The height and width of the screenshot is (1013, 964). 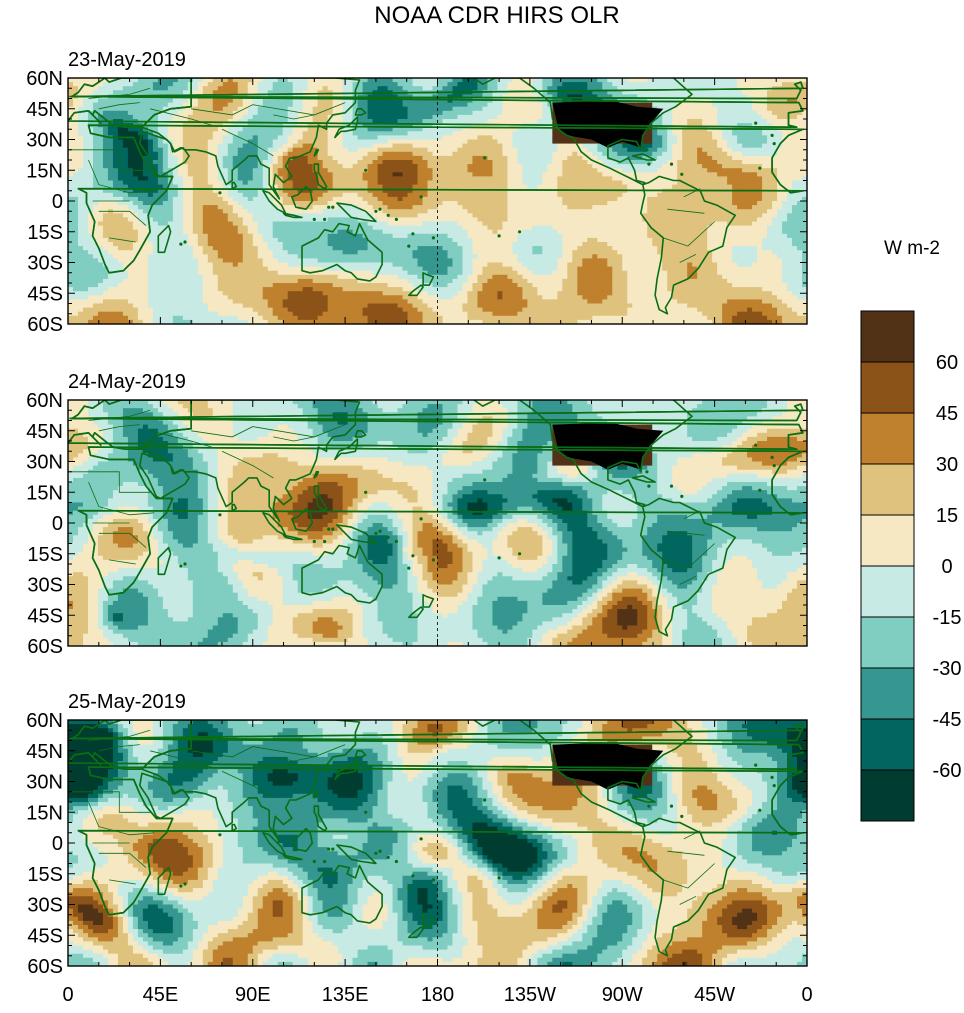 I want to click on coast-borneo, so click(x=302, y=197).